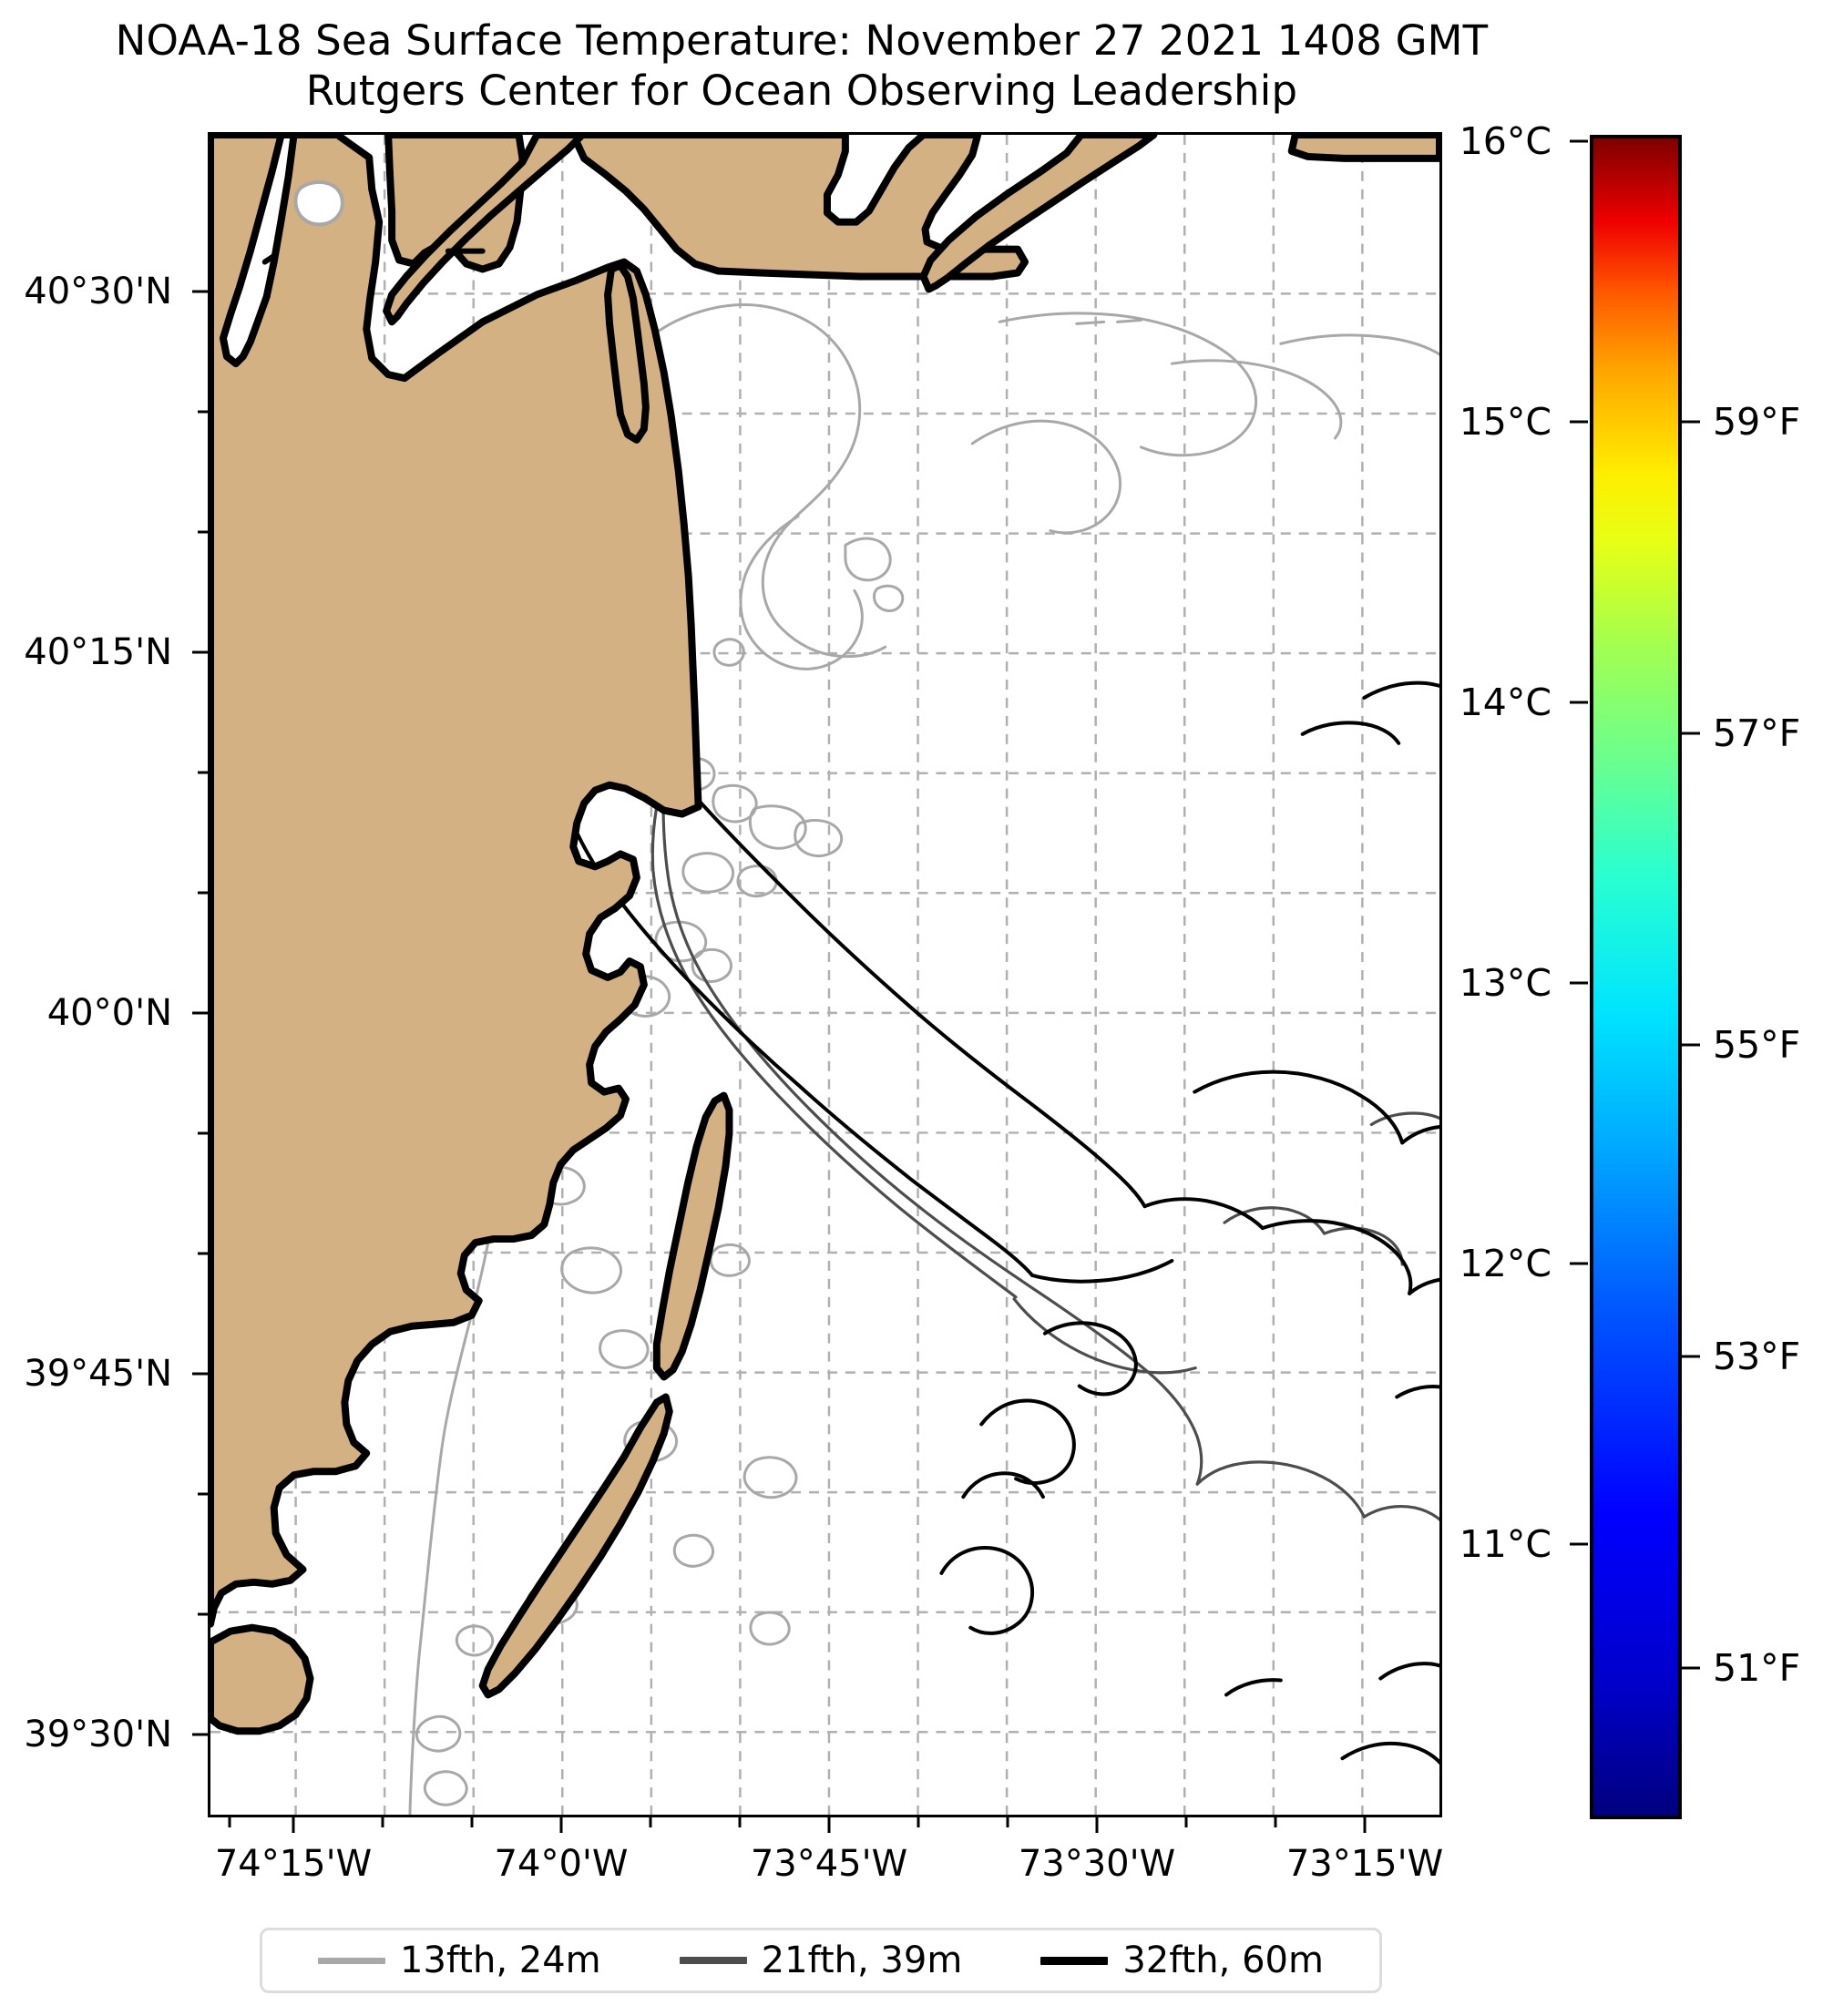 Image resolution: width=1823 pixels, height=2016 pixels. I want to click on x-axis-label-1: 74°0'W, so click(561, 1864).